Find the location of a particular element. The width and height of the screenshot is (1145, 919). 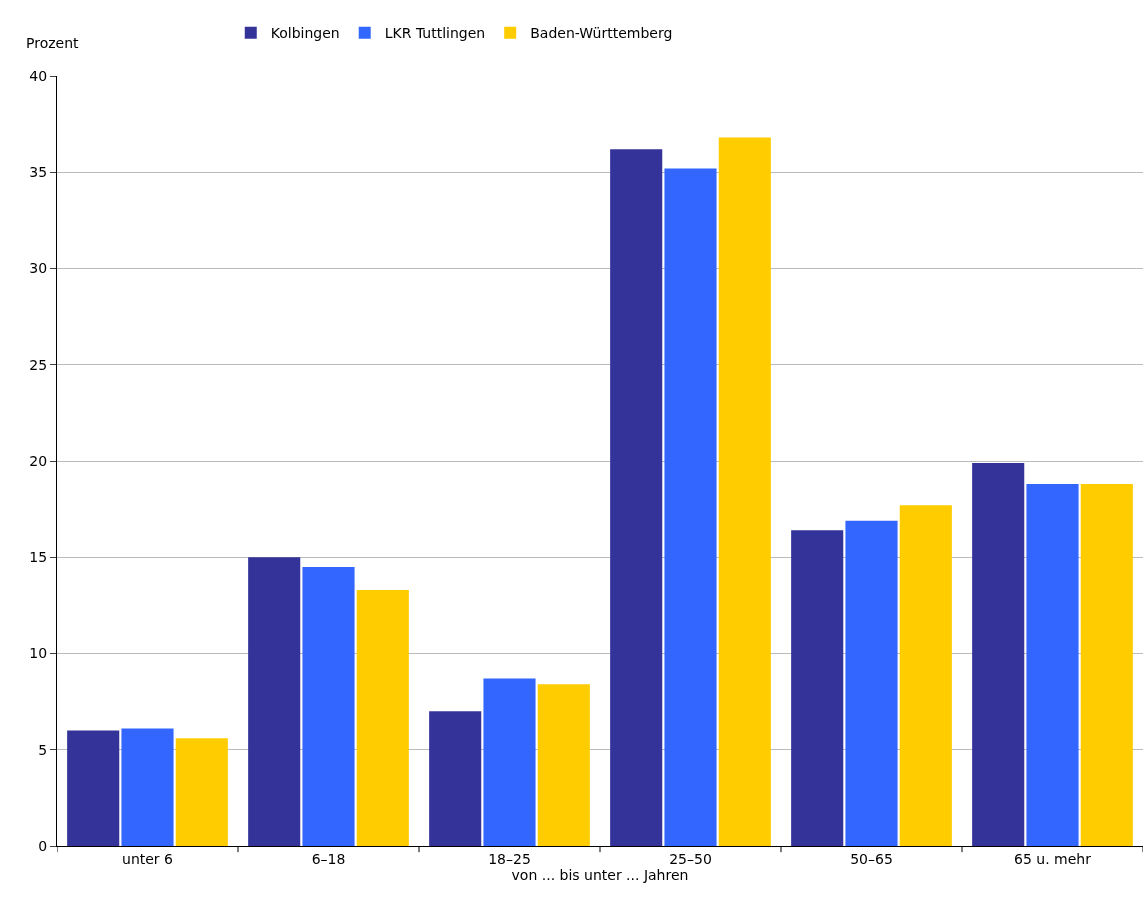

y-tick-label: 0 is located at coordinates (43, 845).